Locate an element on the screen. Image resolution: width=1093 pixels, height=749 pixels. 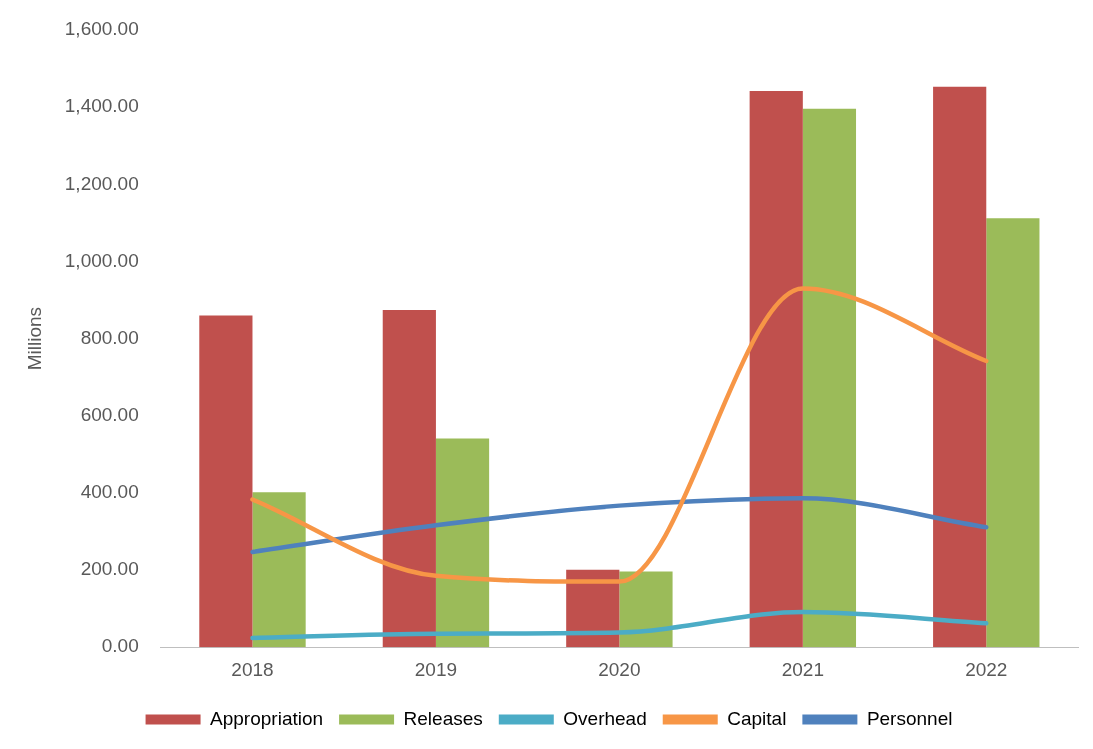
x-tick-label: 2022 is located at coordinates (986, 669).